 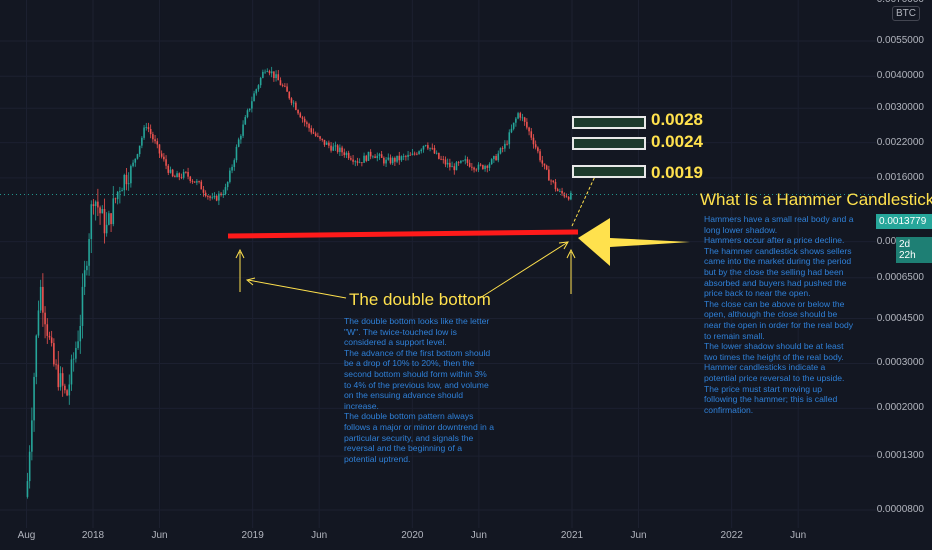 What do you see at coordinates (900, 509) in the screenshot?
I see `y-tick-label: 0.0000800` at bounding box center [900, 509].